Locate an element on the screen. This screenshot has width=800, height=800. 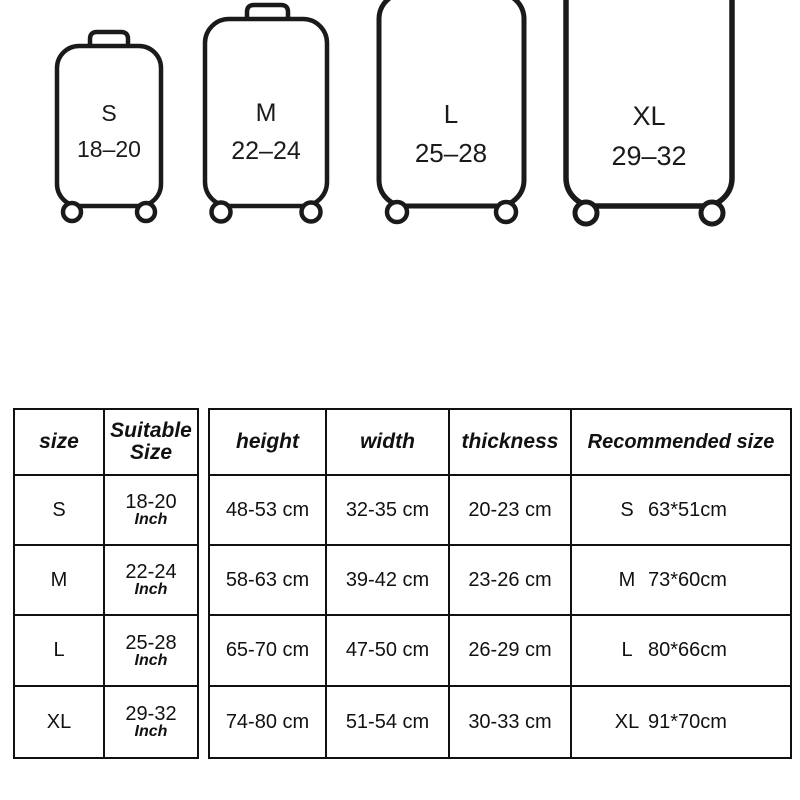
cell-unit-s: Inch is located at coordinates (151, 519).